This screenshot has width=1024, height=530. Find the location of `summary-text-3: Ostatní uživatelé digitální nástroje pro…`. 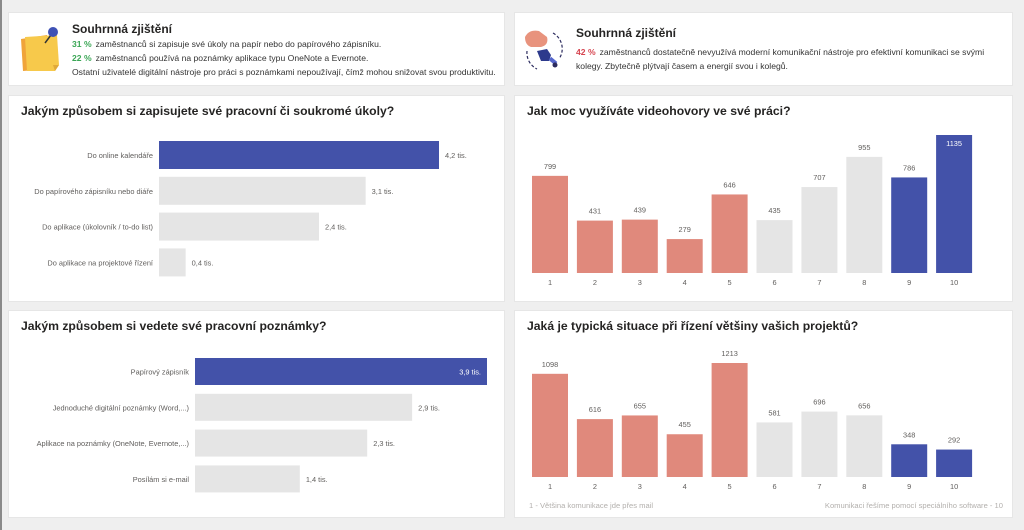

summary-text-3: Ostatní uživatelé digitální nástroje pro… is located at coordinates (284, 72).